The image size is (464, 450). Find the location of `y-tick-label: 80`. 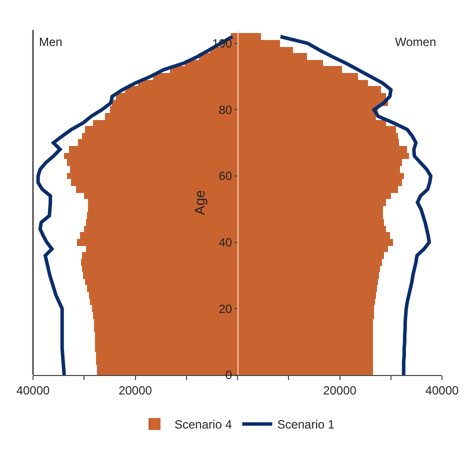

y-tick-label: 80 is located at coordinates (225, 109).